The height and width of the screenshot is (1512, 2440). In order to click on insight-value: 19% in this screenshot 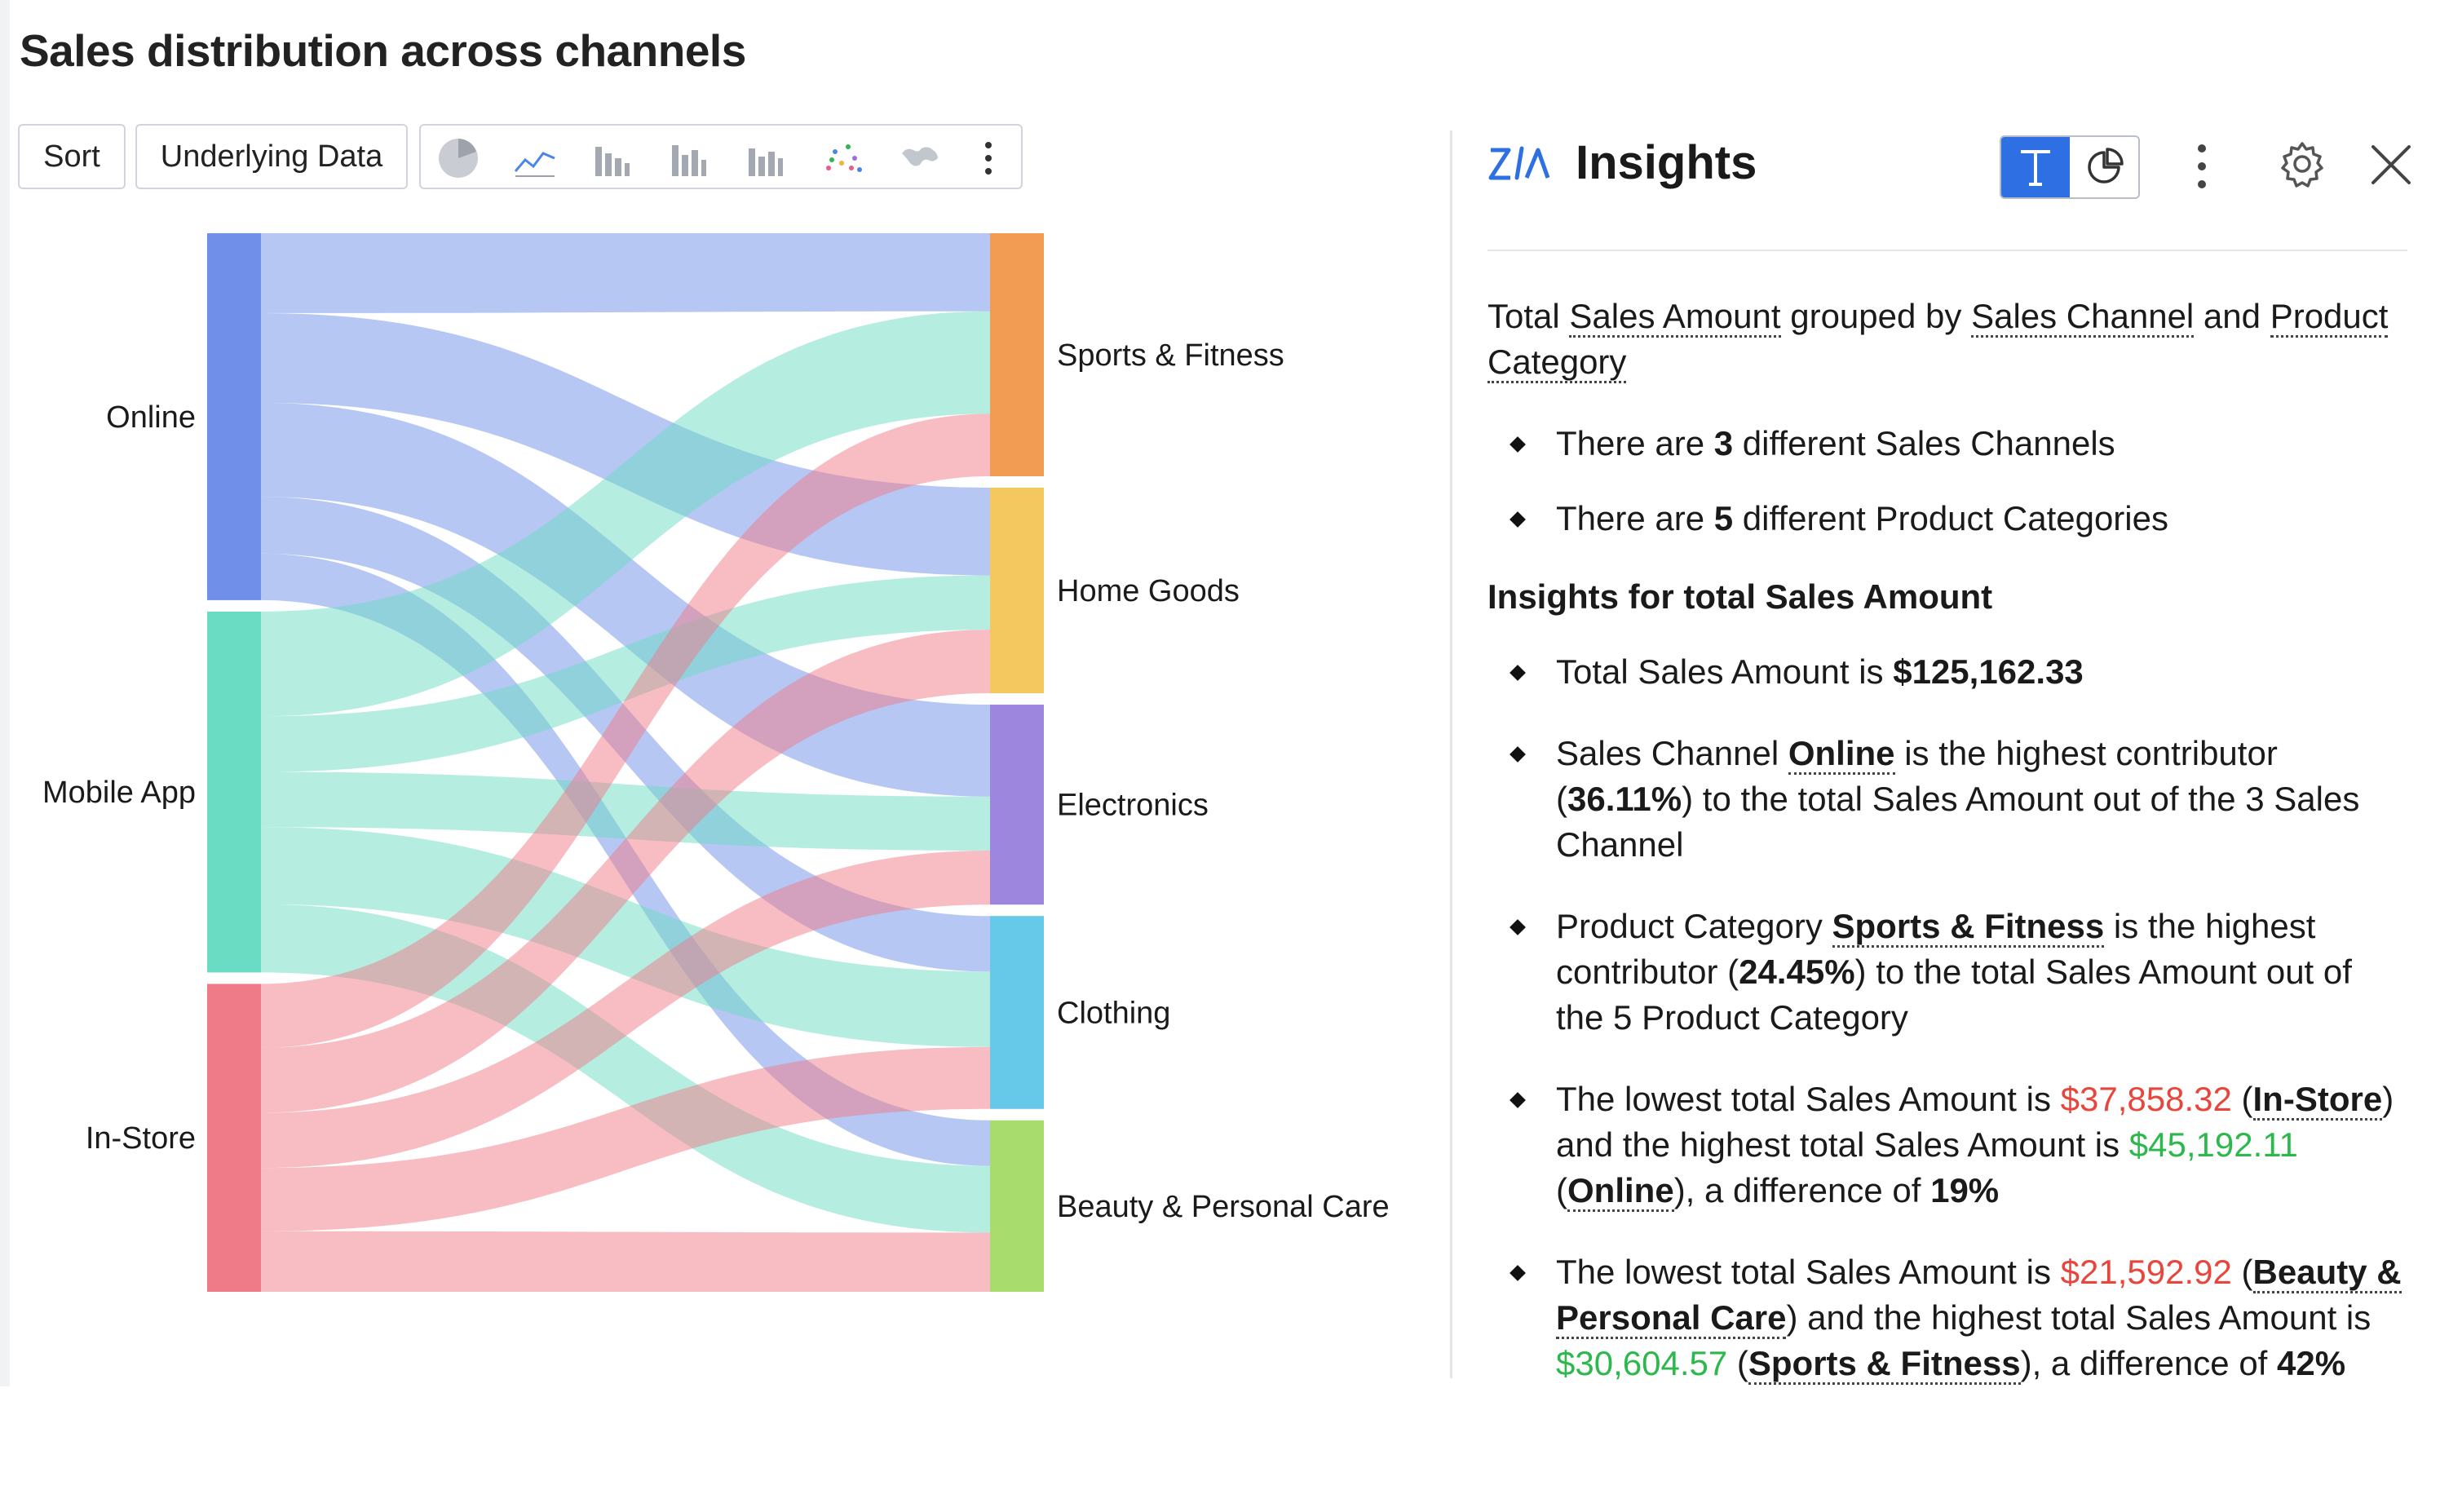, I will do `click(1965, 1190)`.